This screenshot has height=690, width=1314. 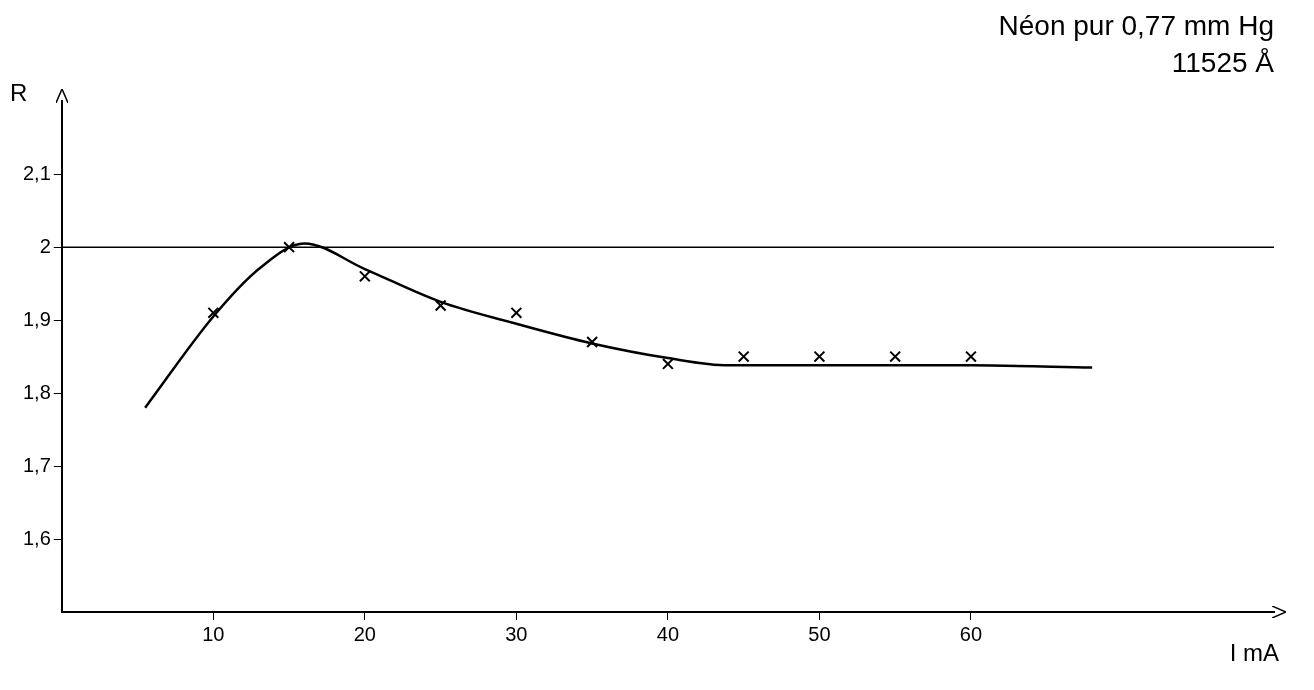 I want to click on y-tick-label: 1,6, so click(x=36, y=537).